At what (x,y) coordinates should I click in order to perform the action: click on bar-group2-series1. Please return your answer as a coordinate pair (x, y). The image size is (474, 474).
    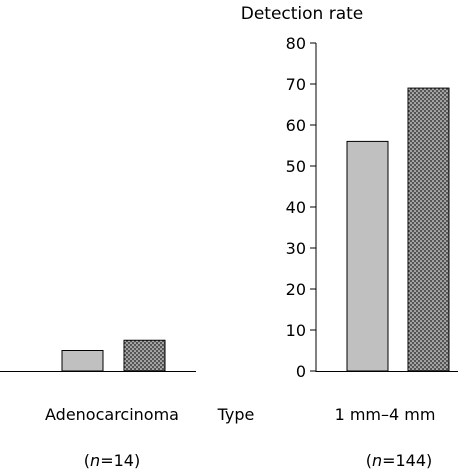
    Looking at the image, I should click on (367, 256).